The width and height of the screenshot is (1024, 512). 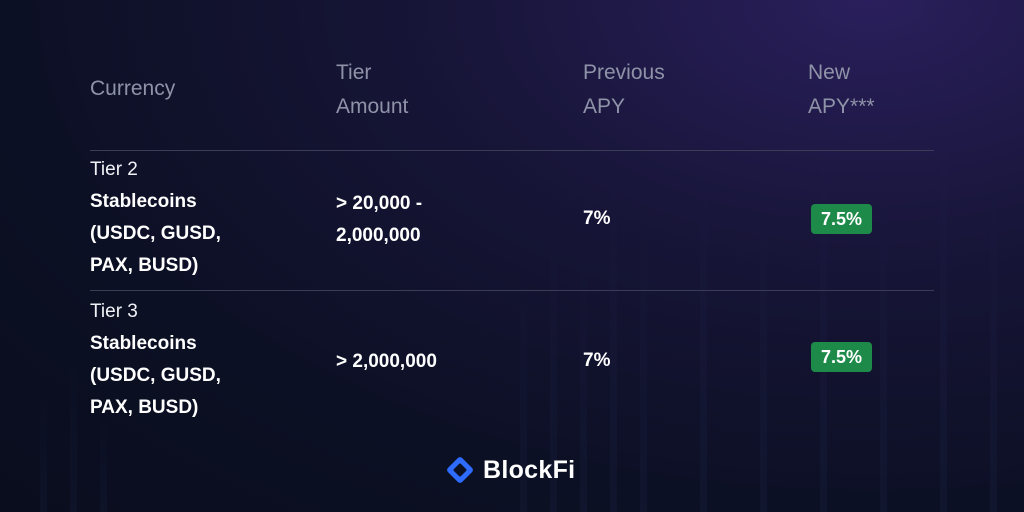 I want to click on tier-label: Tier 3, so click(x=114, y=311).